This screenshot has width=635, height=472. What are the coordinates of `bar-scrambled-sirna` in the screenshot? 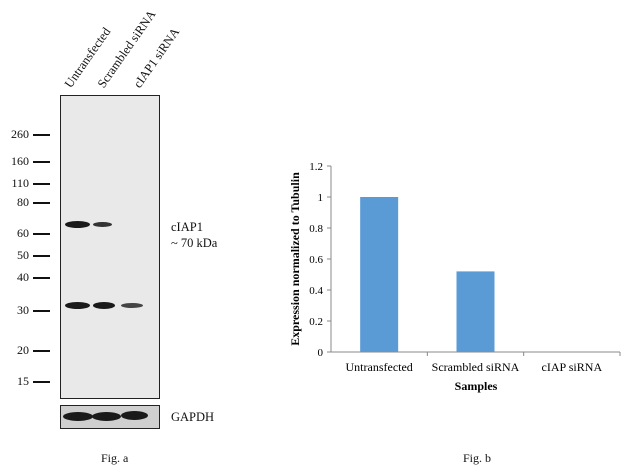 It's located at (475, 311).